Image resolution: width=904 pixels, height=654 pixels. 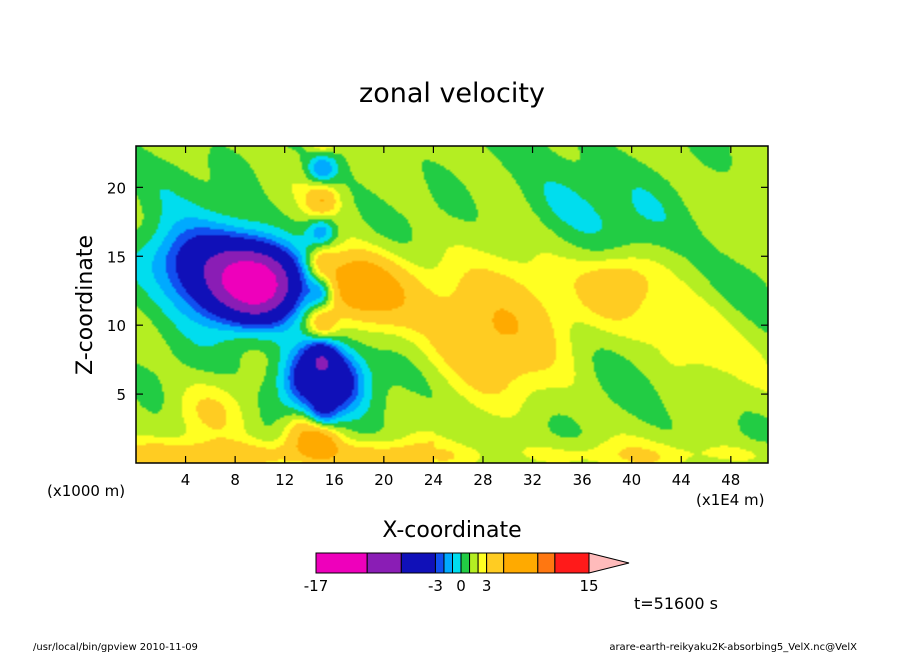 I want to click on y-tick-label: 5, so click(x=121, y=395).